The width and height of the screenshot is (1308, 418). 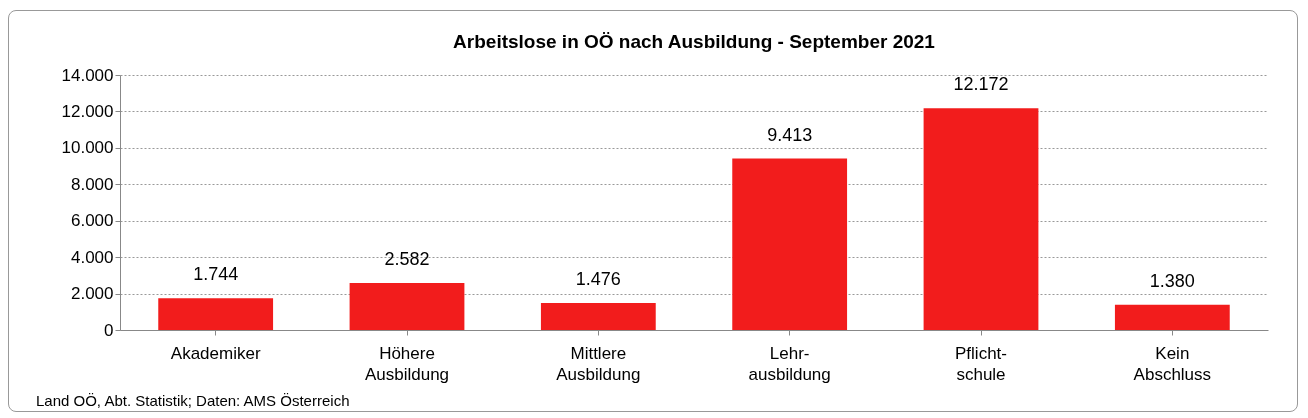 I want to click on x-tick-label: Pflicht- schule, so click(x=981, y=363).